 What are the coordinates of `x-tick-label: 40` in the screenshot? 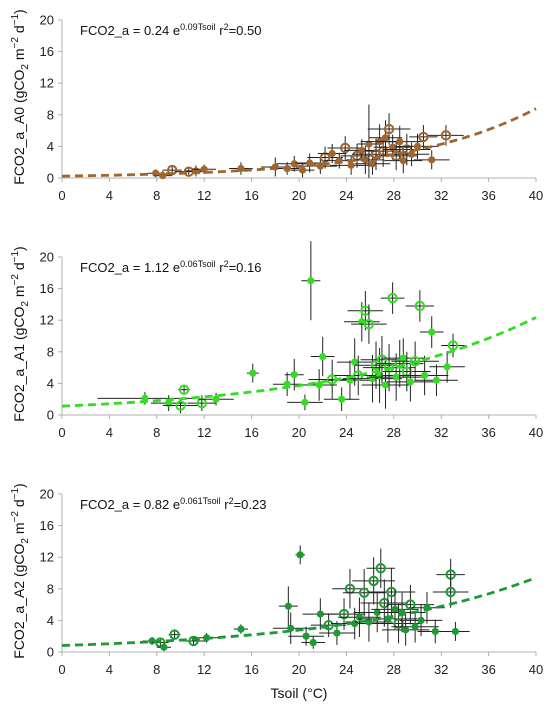 It's located at (536, 669).